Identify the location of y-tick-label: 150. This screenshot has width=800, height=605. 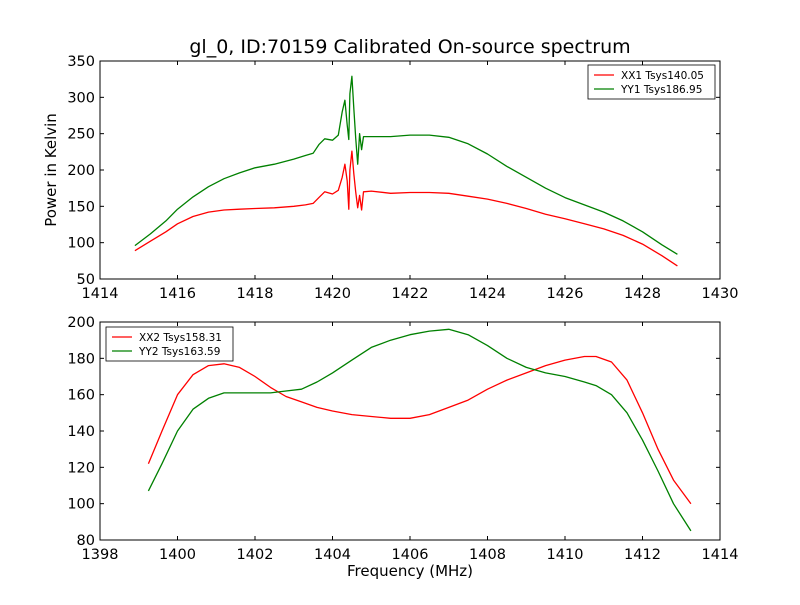
(81, 207).